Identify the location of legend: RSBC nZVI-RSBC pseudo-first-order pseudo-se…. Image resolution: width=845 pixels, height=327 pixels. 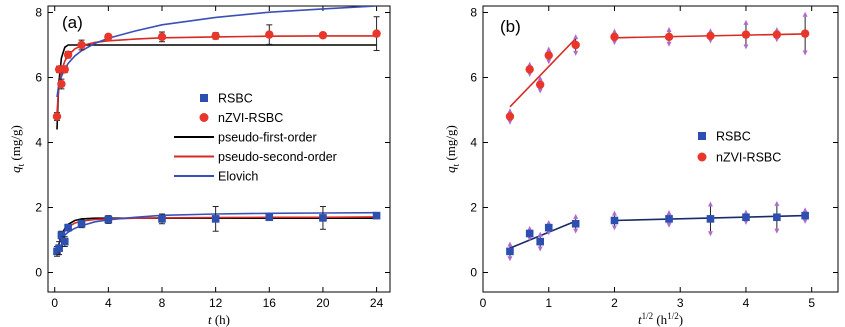
(255, 138).